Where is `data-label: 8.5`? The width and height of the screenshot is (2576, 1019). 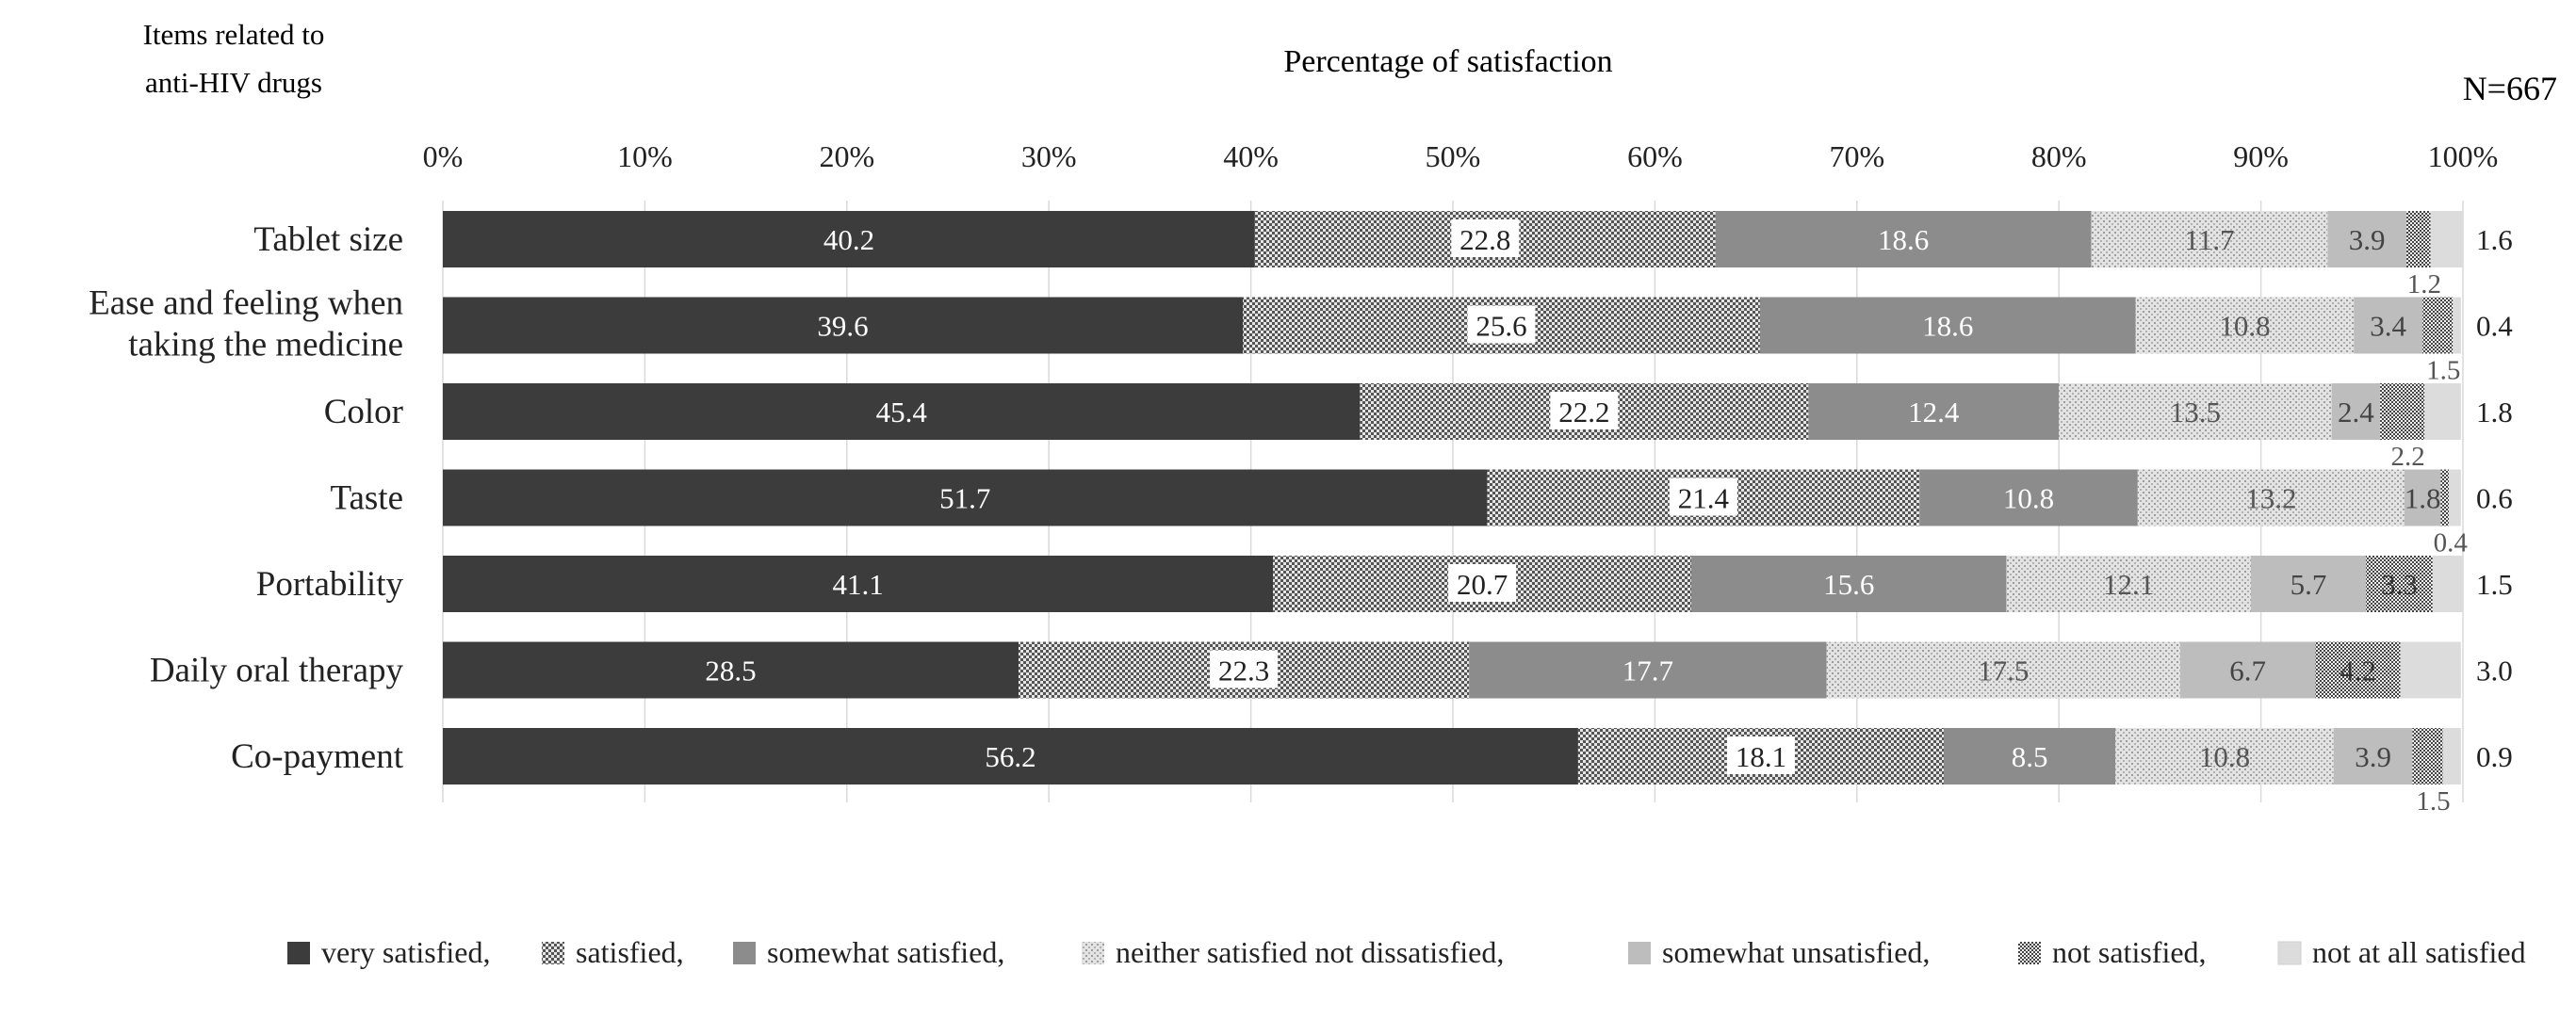 data-label: 8.5 is located at coordinates (2030, 757).